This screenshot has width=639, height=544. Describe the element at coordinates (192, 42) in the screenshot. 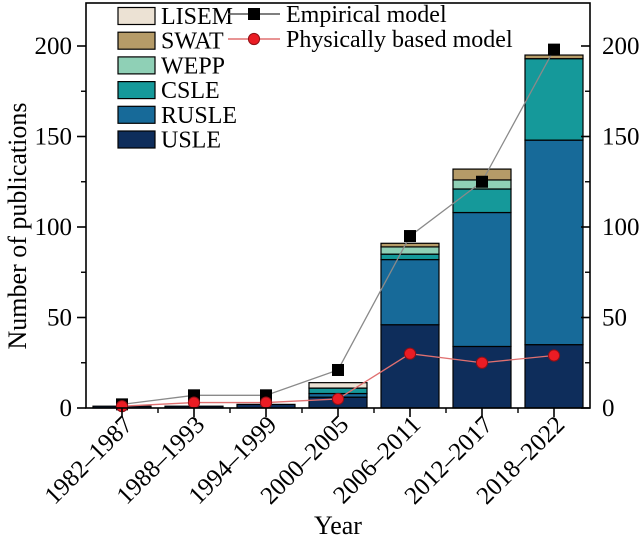

I see `legend-label-swat: SWAT` at that location.